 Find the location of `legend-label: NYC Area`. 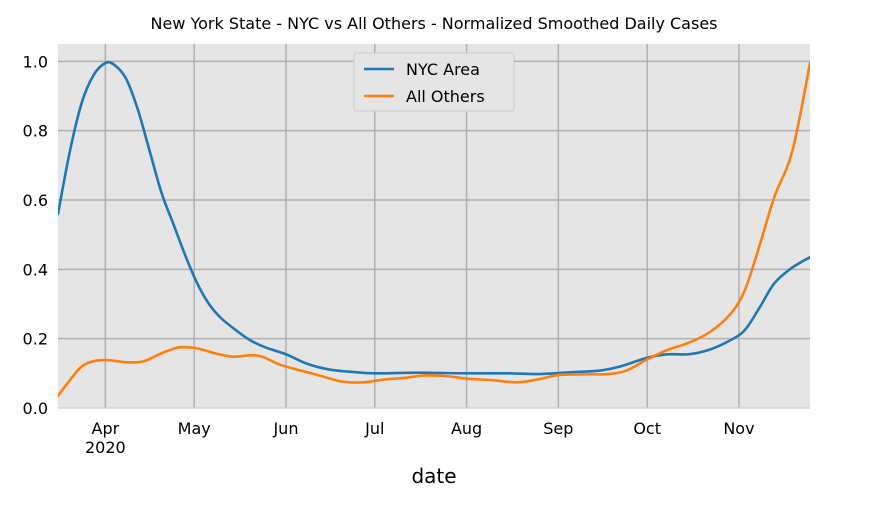

legend-label: NYC Area is located at coordinates (443, 69).